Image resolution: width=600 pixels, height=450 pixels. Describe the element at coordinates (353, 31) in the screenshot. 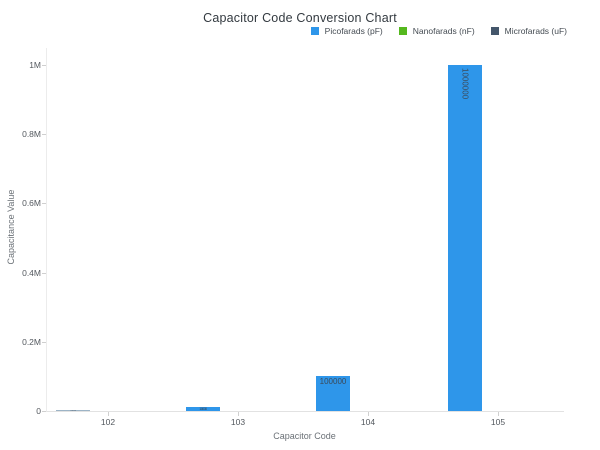

I see `legend-item-label: Picofarads (pF)` at that location.